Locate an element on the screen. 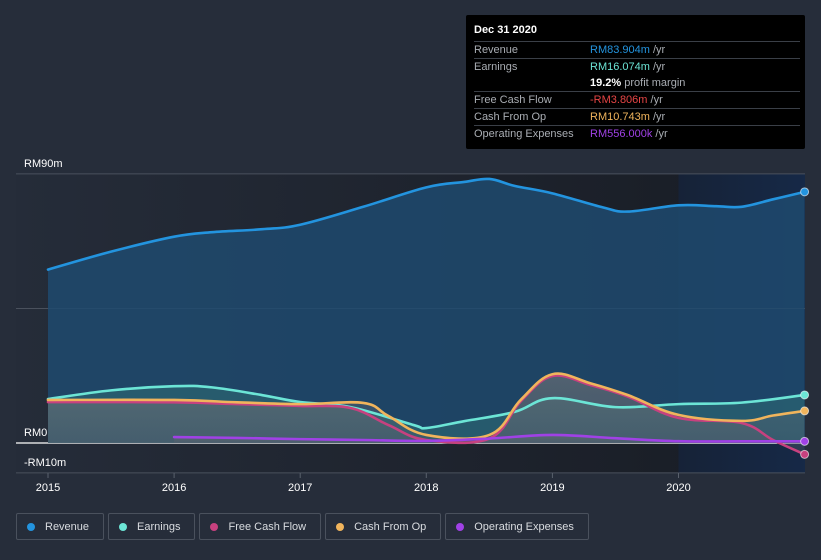 The width and height of the screenshot is (821, 560). tooltip-value-amount: RM10.743m is located at coordinates (620, 117).